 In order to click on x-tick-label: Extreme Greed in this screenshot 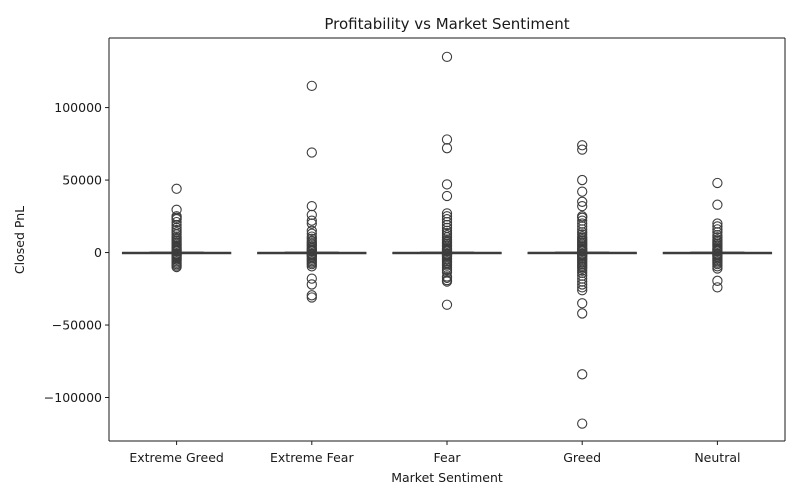, I will do `click(176, 457)`.